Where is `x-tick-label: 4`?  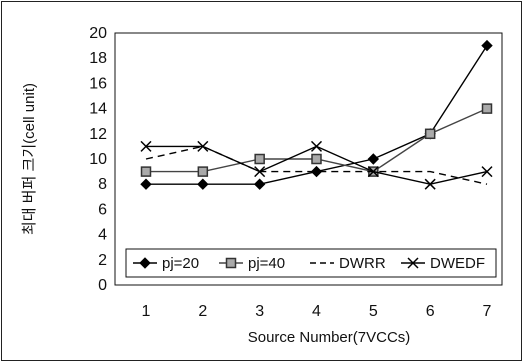 x-tick-label: 4 is located at coordinates (316, 311).